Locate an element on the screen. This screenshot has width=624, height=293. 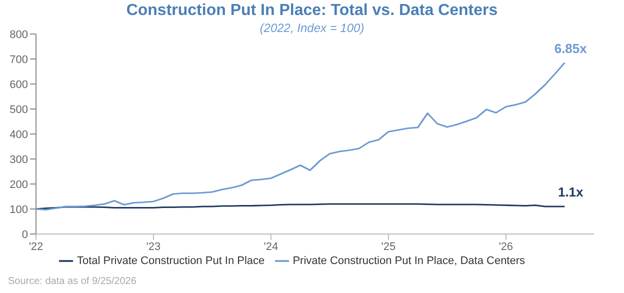
y-tick-label: 400 is located at coordinates (19, 134).